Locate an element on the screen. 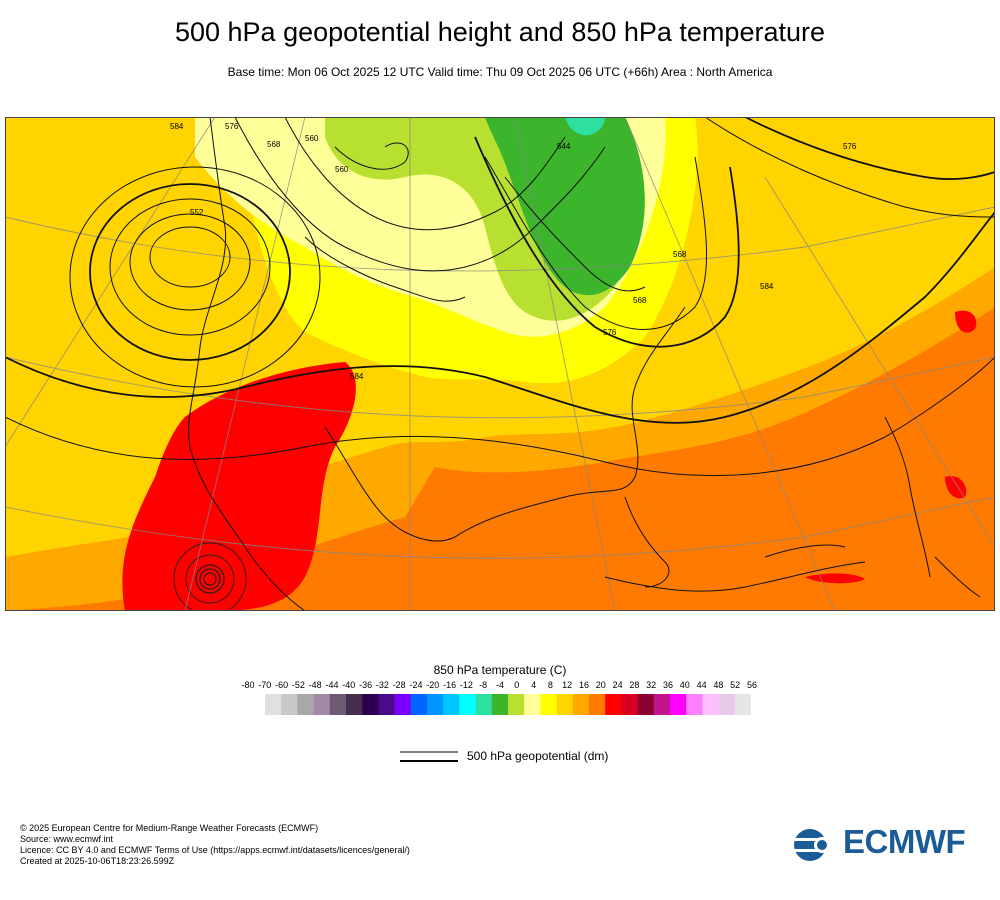  colorbar-tick-label: -52 is located at coordinates (298, 685).